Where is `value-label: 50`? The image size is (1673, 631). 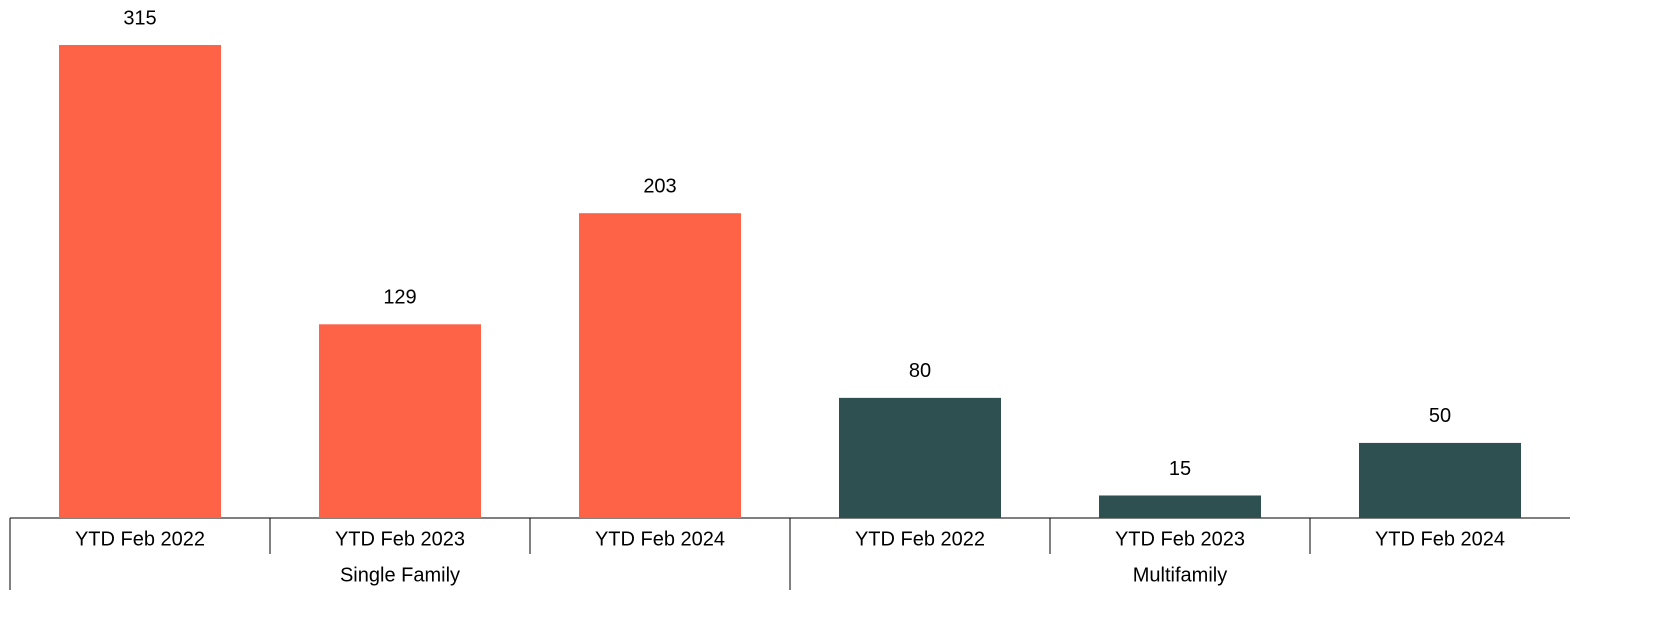
value-label: 50 is located at coordinates (1440, 416).